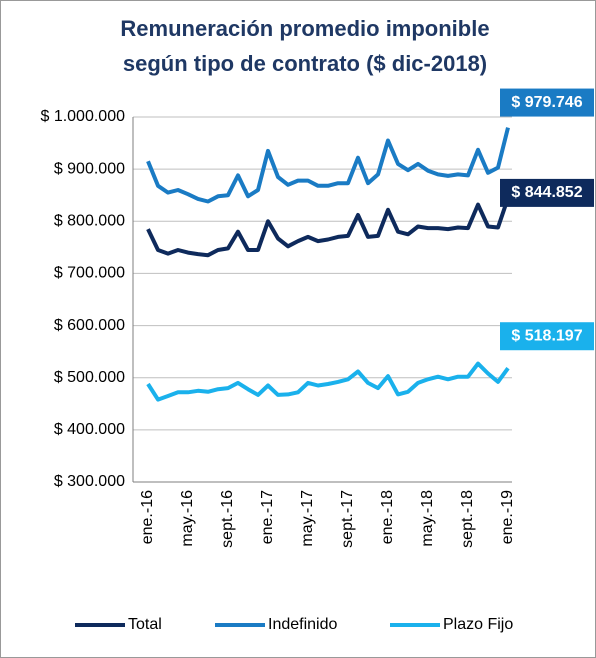  Describe the element at coordinates (427, 518) in the screenshot. I see `x-tick-label: may.-18` at that location.